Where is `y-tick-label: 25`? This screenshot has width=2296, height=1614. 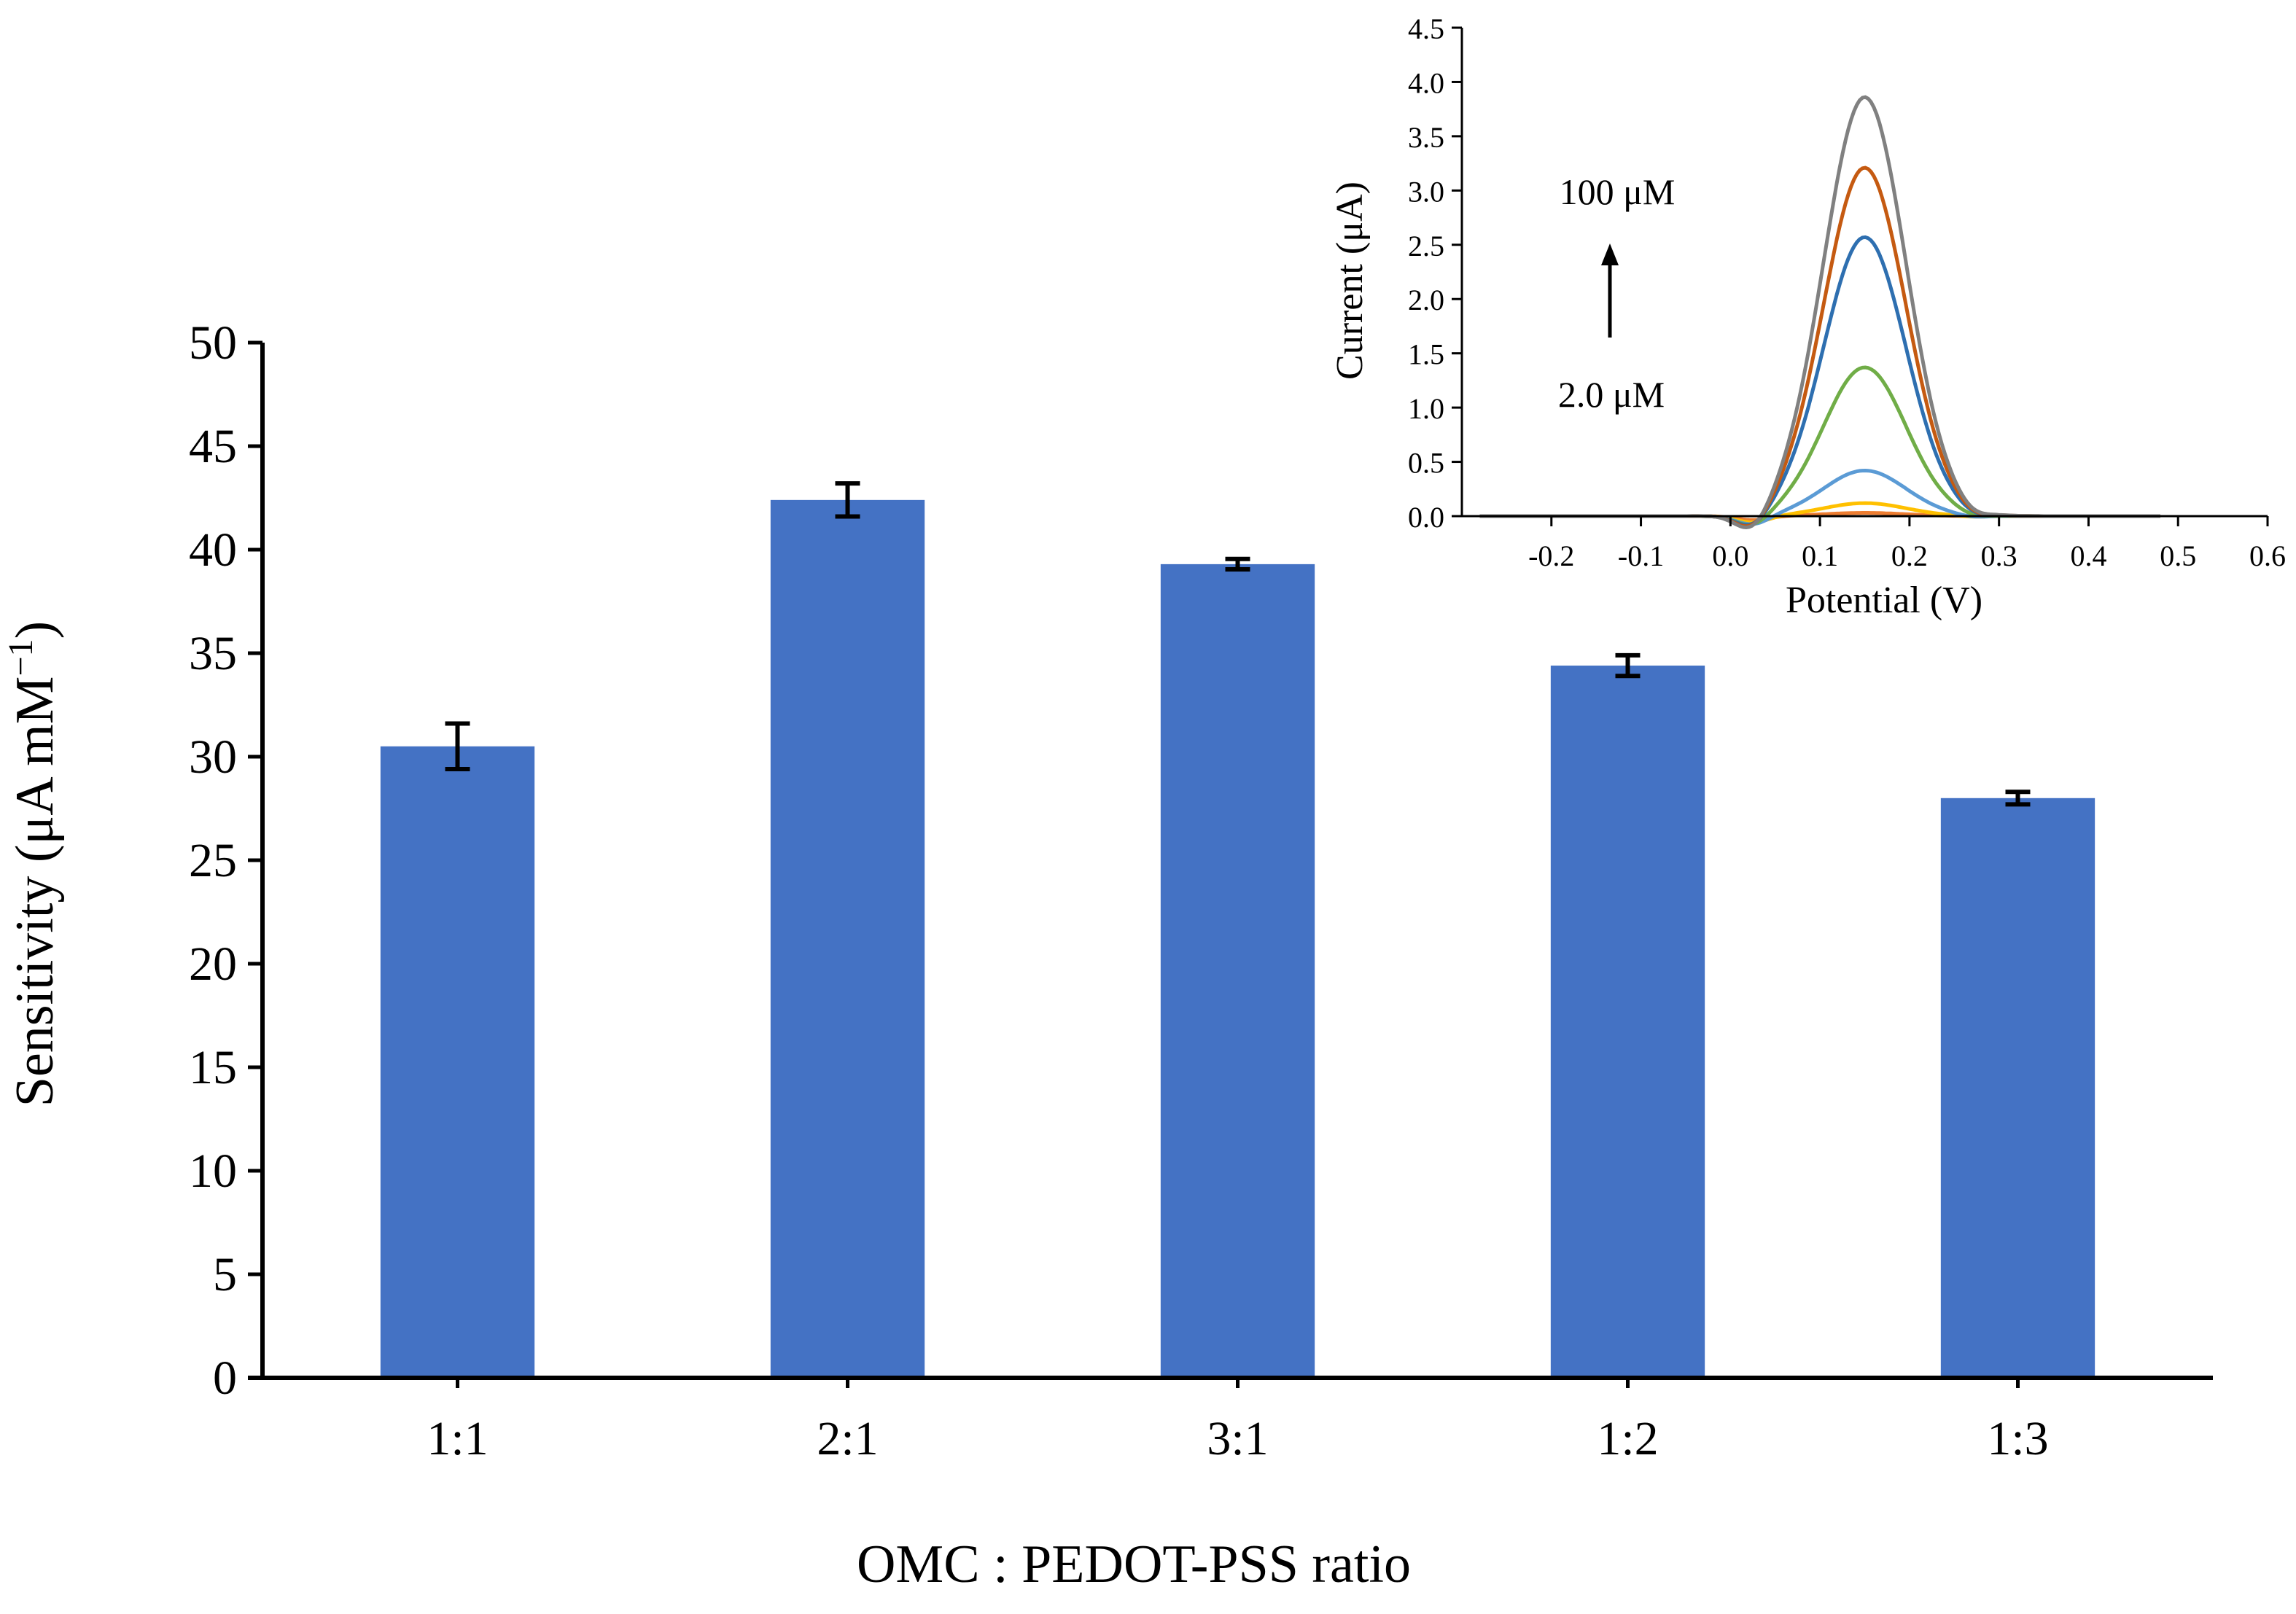 y-tick-label: 25 is located at coordinates (213, 860).